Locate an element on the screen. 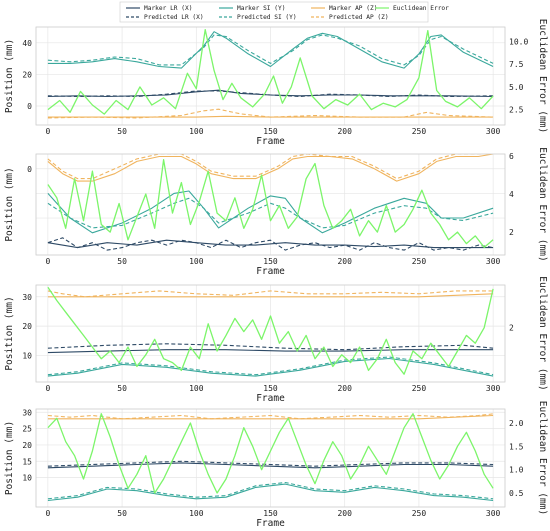 The width and height of the screenshot is (550, 531). y2-tick-label: 2.5 is located at coordinates (516, 110).